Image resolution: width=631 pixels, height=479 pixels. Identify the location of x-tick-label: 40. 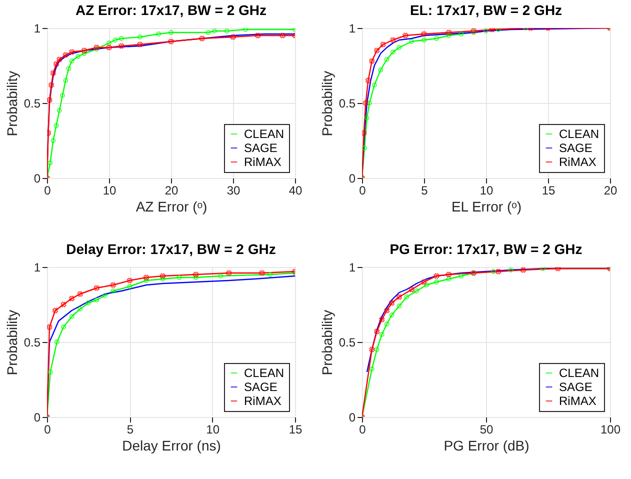
(295, 191).